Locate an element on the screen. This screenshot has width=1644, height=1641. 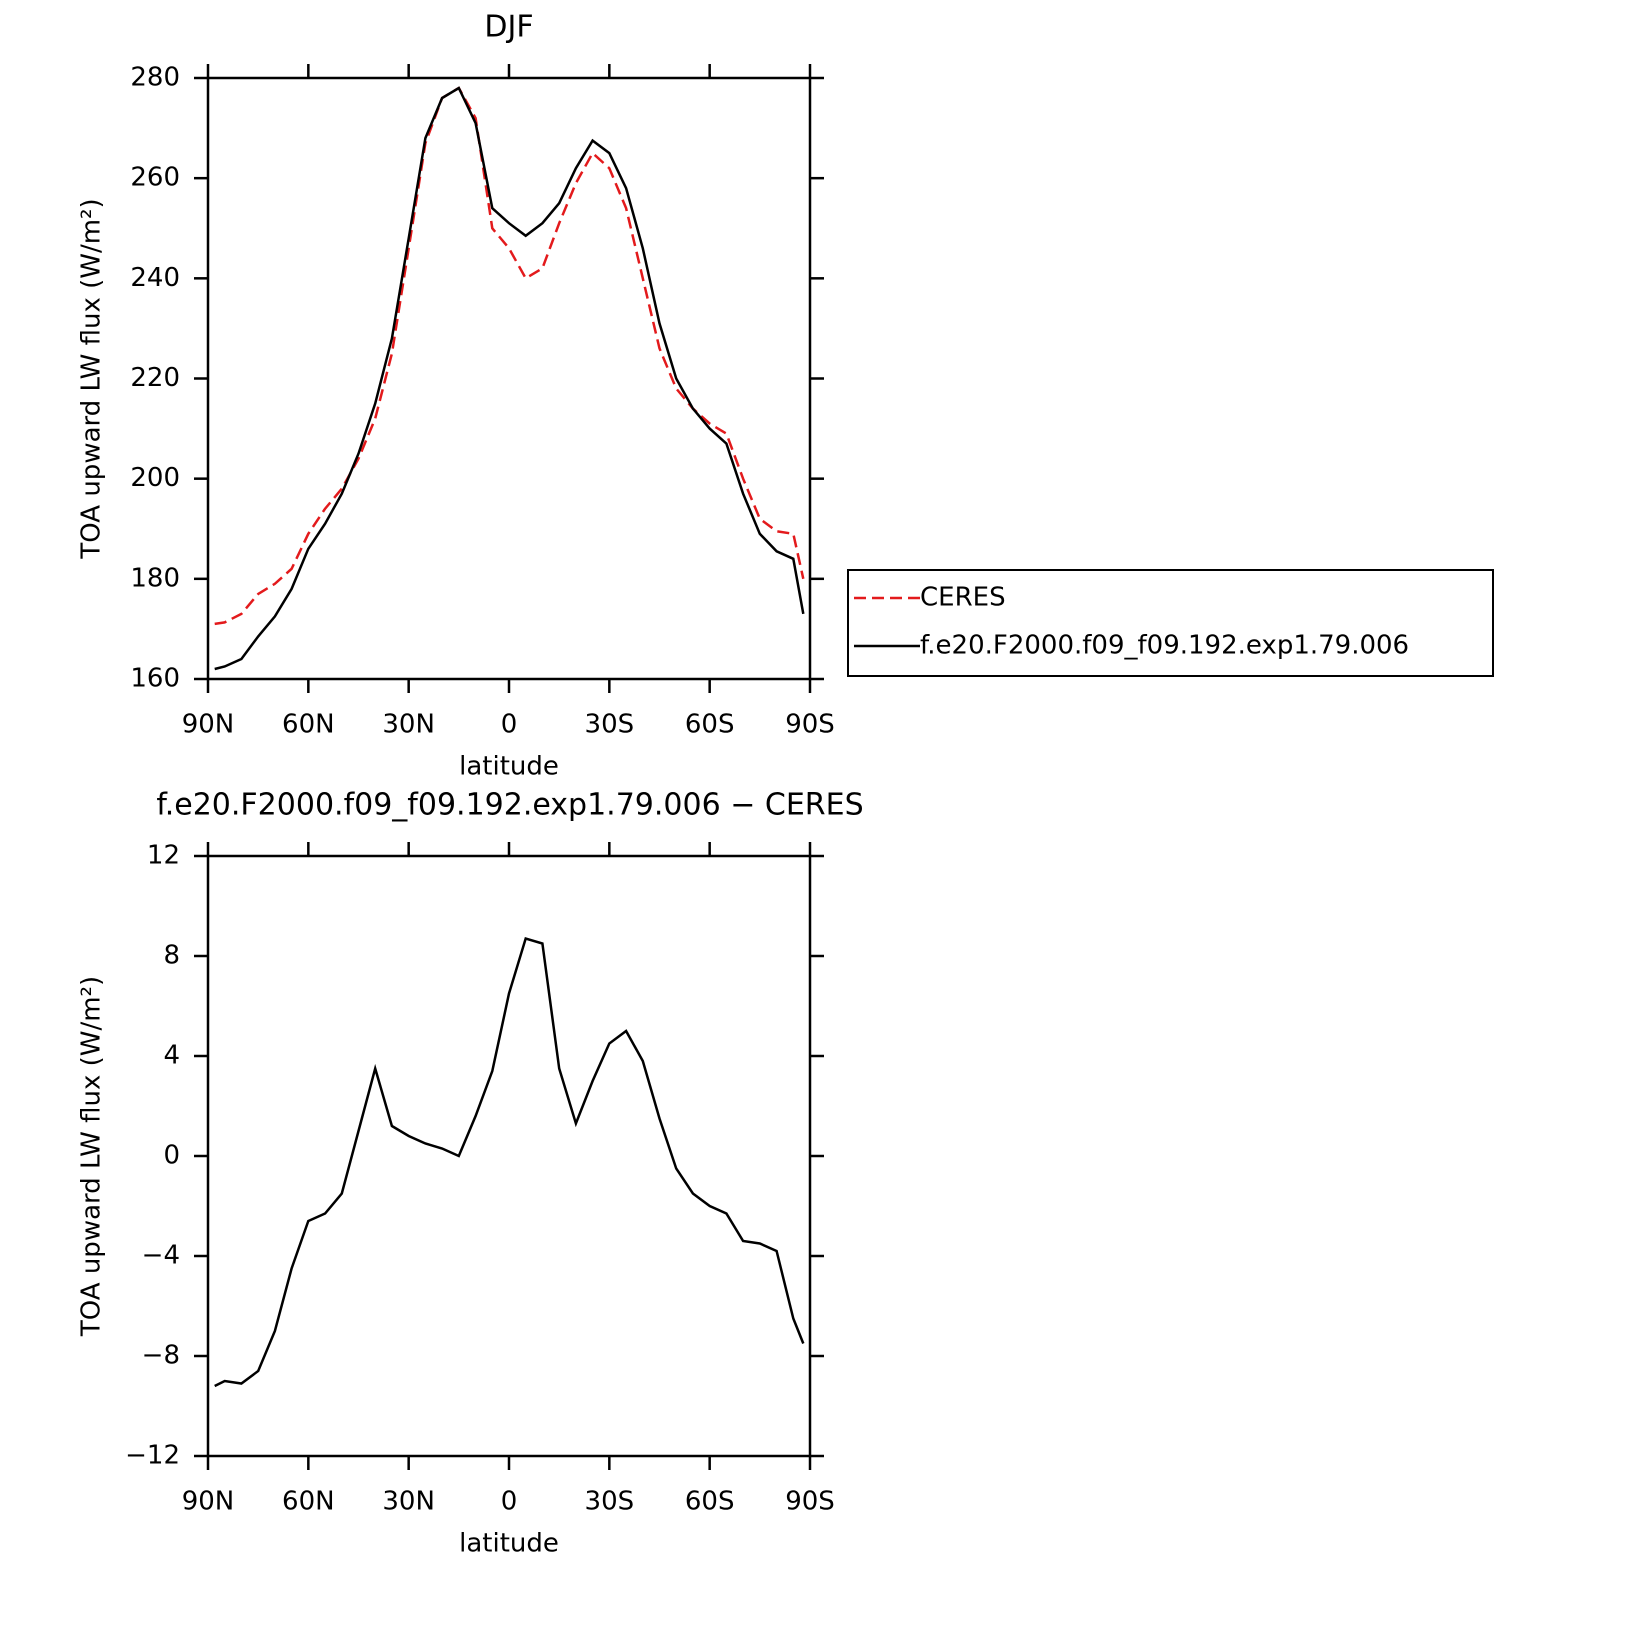
y-tick-label: 260 is located at coordinates (155, 178).